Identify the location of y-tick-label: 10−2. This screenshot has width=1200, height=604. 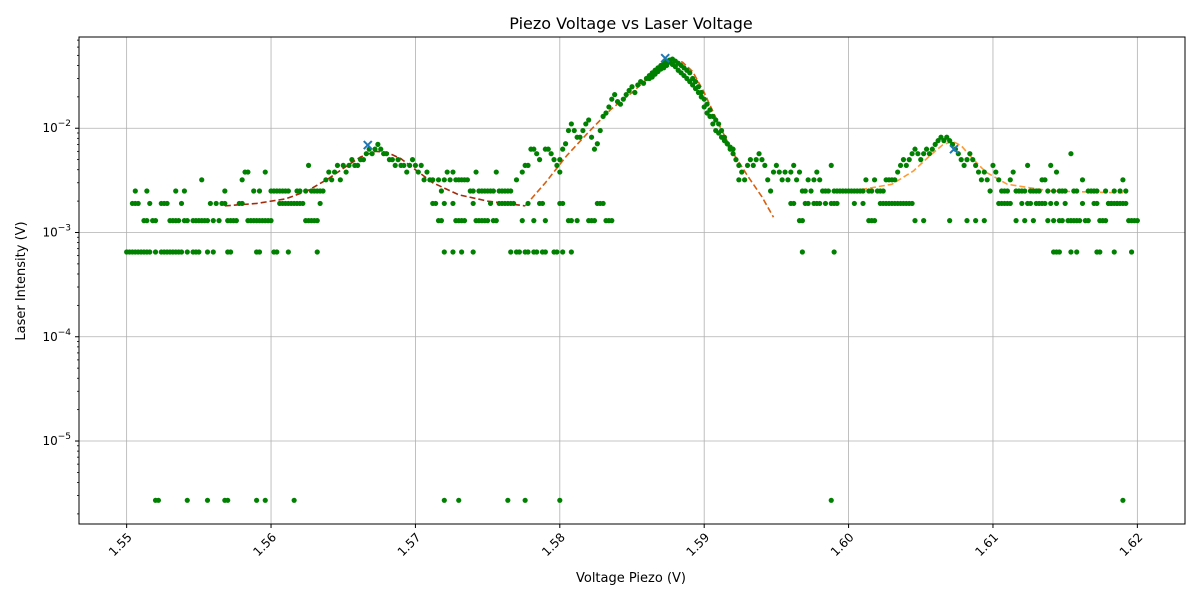
(56, 127).